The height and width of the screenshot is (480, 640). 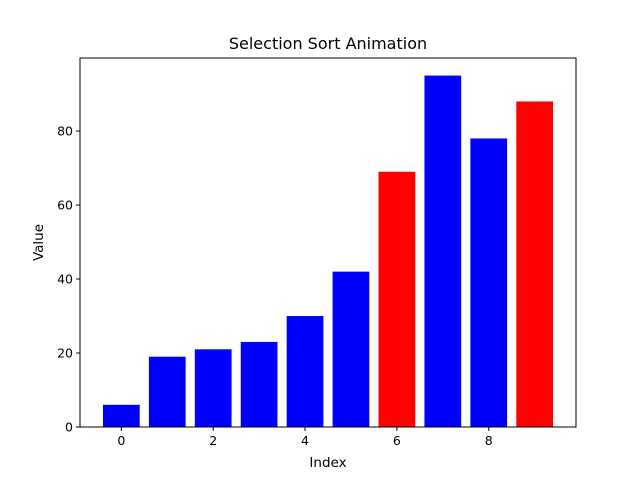 What do you see at coordinates (489, 440) in the screenshot?
I see `x-tick-label: 8` at bounding box center [489, 440].